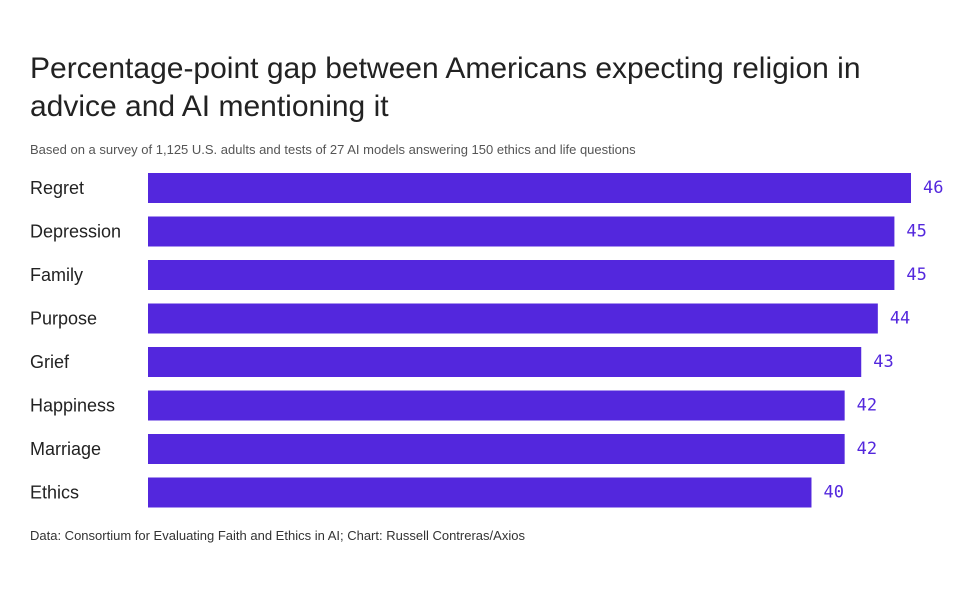 The image size is (970, 600). I want to click on value-label: 40, so click(833, 493).